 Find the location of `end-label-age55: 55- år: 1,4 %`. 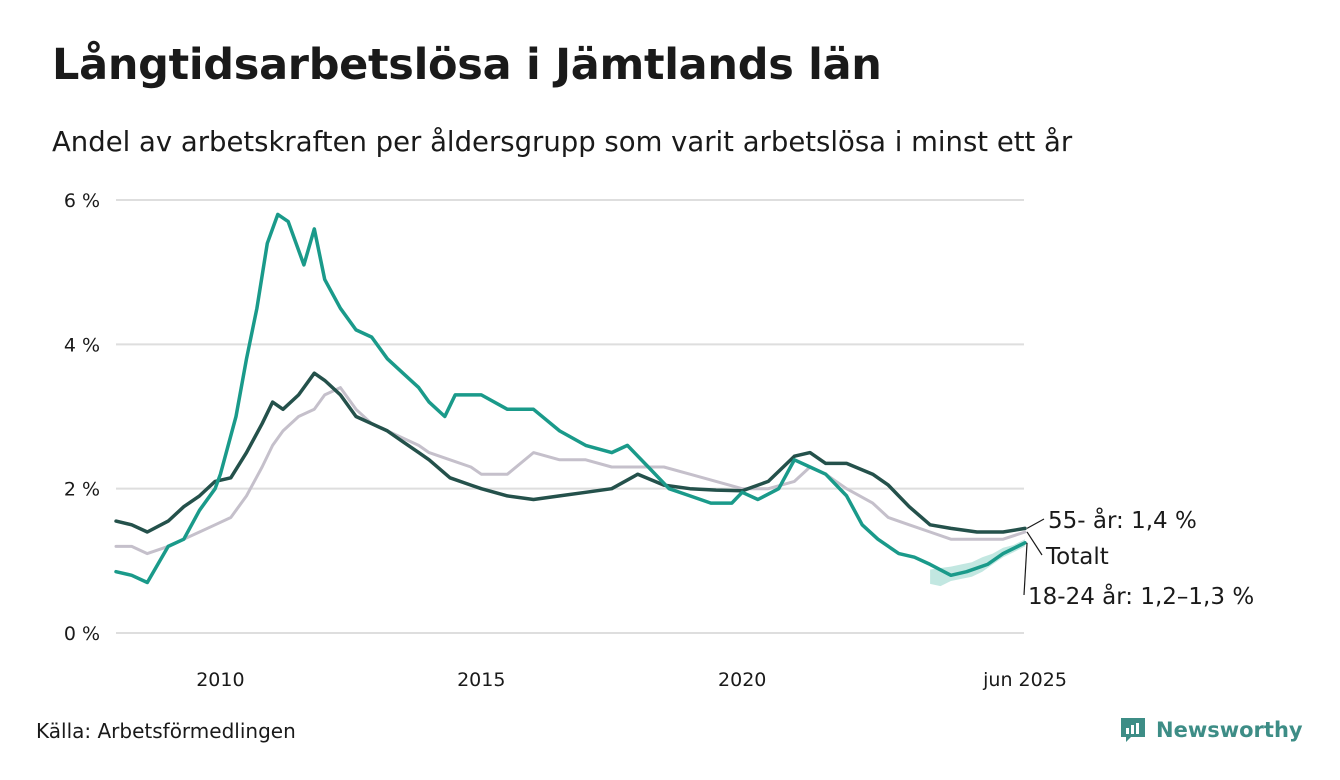

end-label-age55: 55- år: 1,4 % is located at coordinates (1122, 520).